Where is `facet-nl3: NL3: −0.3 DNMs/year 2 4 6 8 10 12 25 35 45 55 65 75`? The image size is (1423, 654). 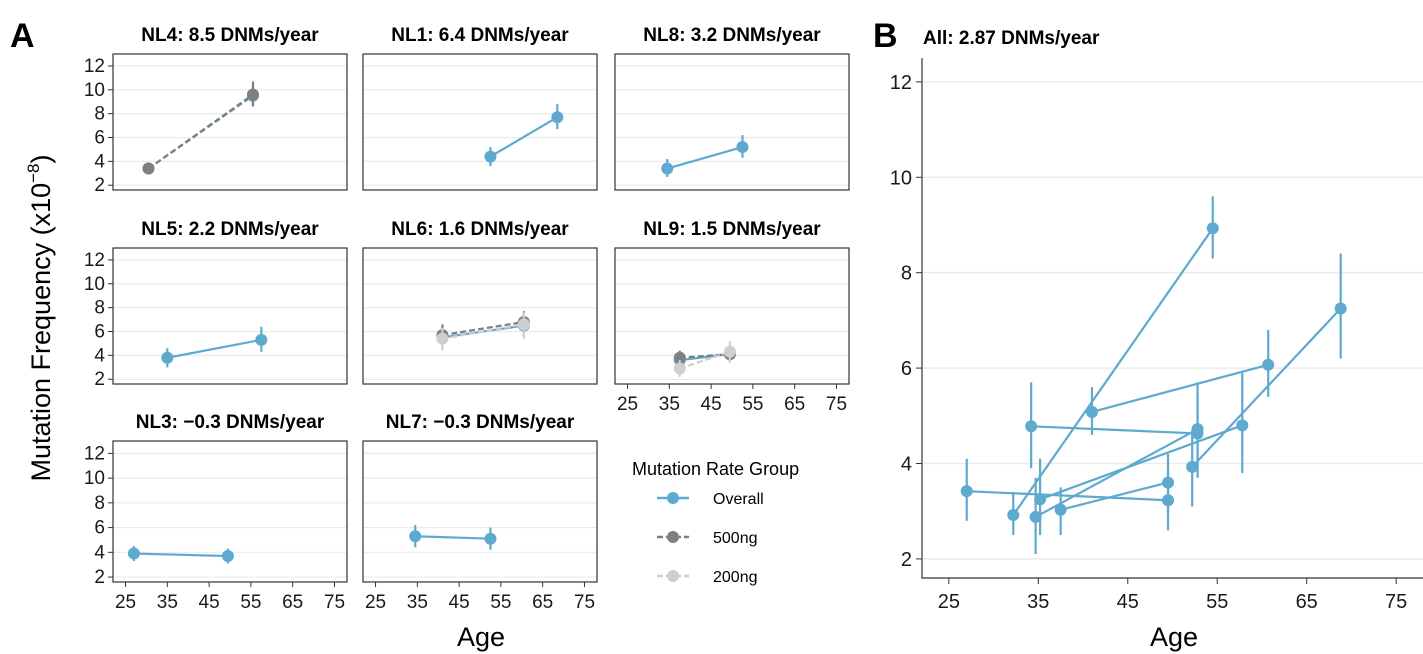
facet-nl3: NL3: −0.3 DNMs/year 2 4 6 8 10 12 25 35 45 55 65 75 is located at coordinates (216, 512).